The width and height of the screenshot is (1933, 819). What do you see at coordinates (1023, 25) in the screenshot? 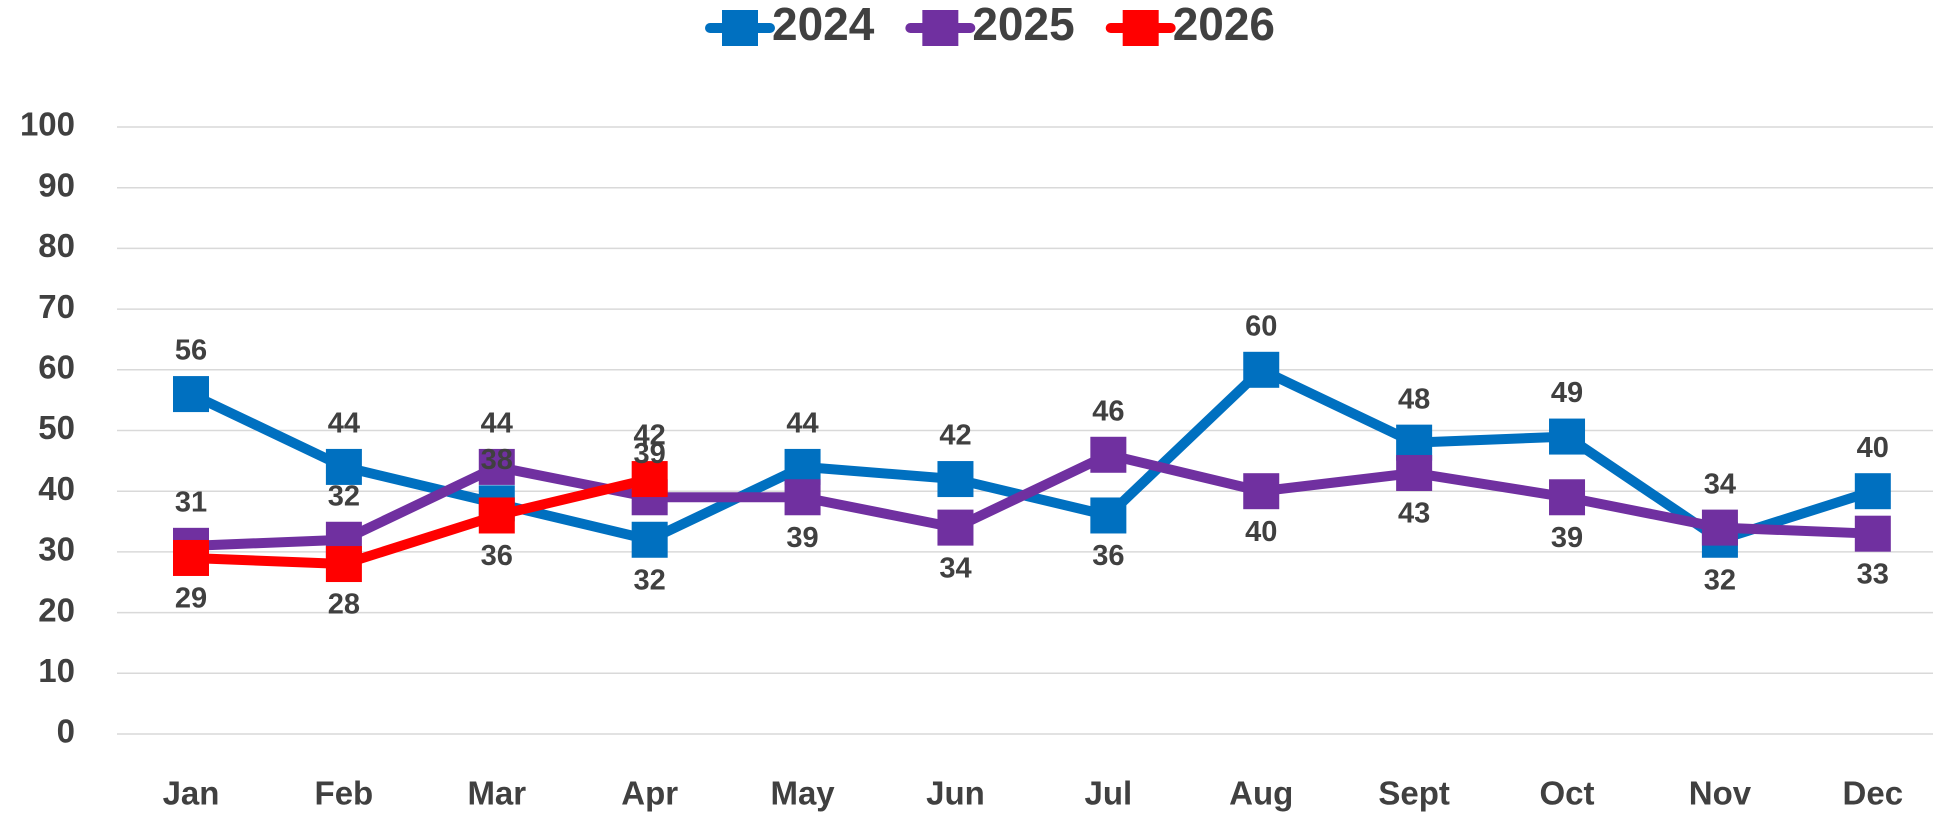
I see `legend-label: 2025` at bounding box center [1023, 25].